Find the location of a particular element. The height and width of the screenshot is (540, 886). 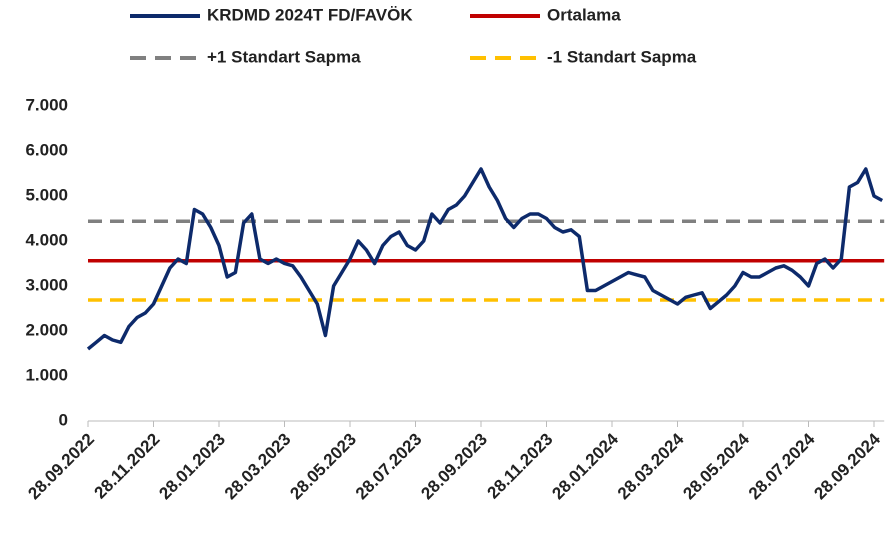

x-tick-label: 28.05.2023 is located at coordinates (323, 467).